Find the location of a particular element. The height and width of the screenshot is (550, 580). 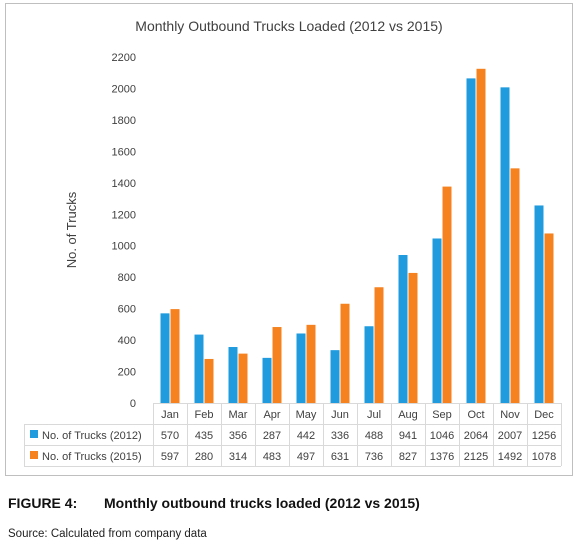

y-tick-label: 1400 is located at coordinates (124, 184).